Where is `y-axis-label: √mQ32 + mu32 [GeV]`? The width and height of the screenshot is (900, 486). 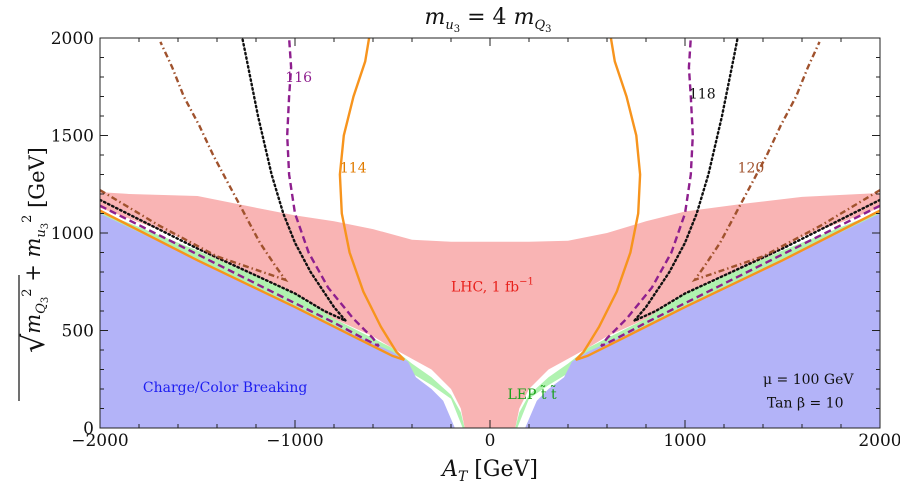 y-axis-label: √mQ32 + mu32 [GeV] is located at coordinates (34, 274).